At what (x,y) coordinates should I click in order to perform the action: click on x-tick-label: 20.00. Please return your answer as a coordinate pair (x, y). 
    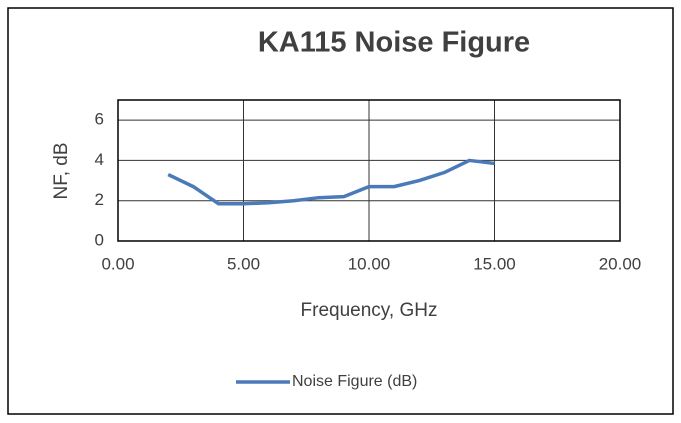
    Looking at the image, I should click on (620, 263).